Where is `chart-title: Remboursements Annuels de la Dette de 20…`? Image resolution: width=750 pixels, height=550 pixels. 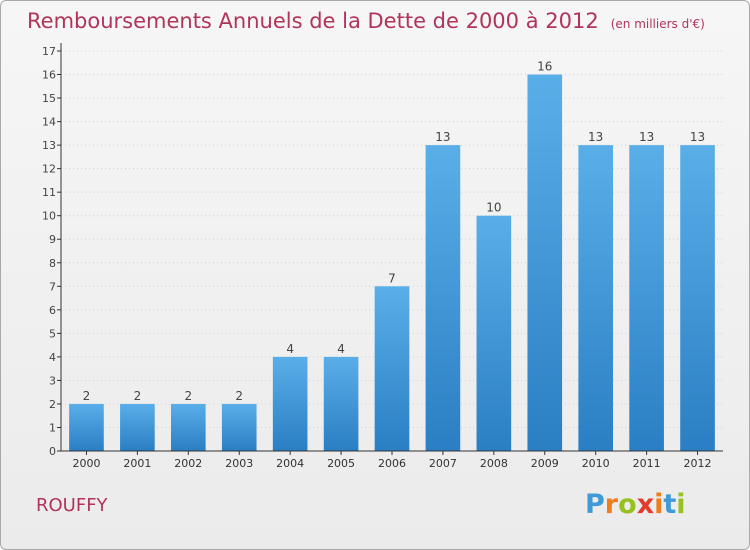
chart-title: Remboursements Annuels de la Dette de 20… is located at coordinates (366, 21).